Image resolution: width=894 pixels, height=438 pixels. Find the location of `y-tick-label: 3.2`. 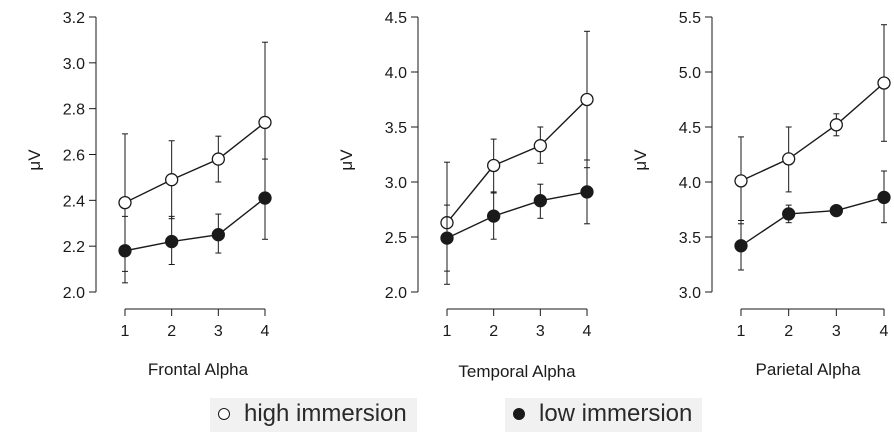

y-tick-label: 3.2 is located at coordinates (74, 18).